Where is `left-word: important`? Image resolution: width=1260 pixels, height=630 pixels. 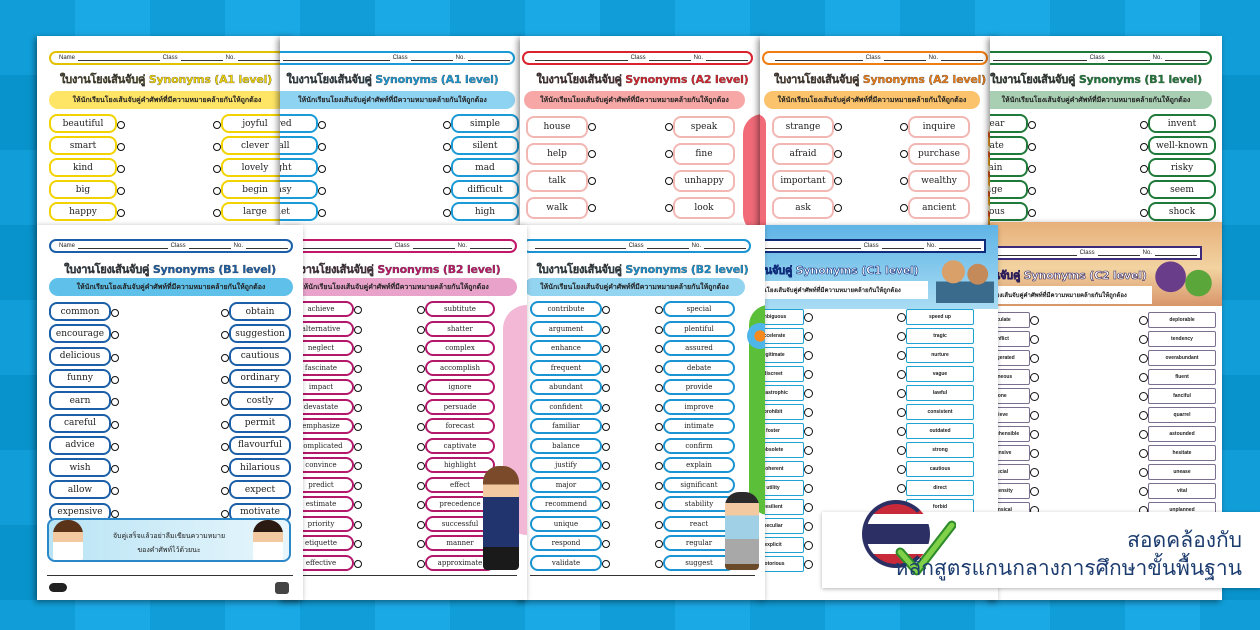 left-word: important is located at coordinates (807, 181).